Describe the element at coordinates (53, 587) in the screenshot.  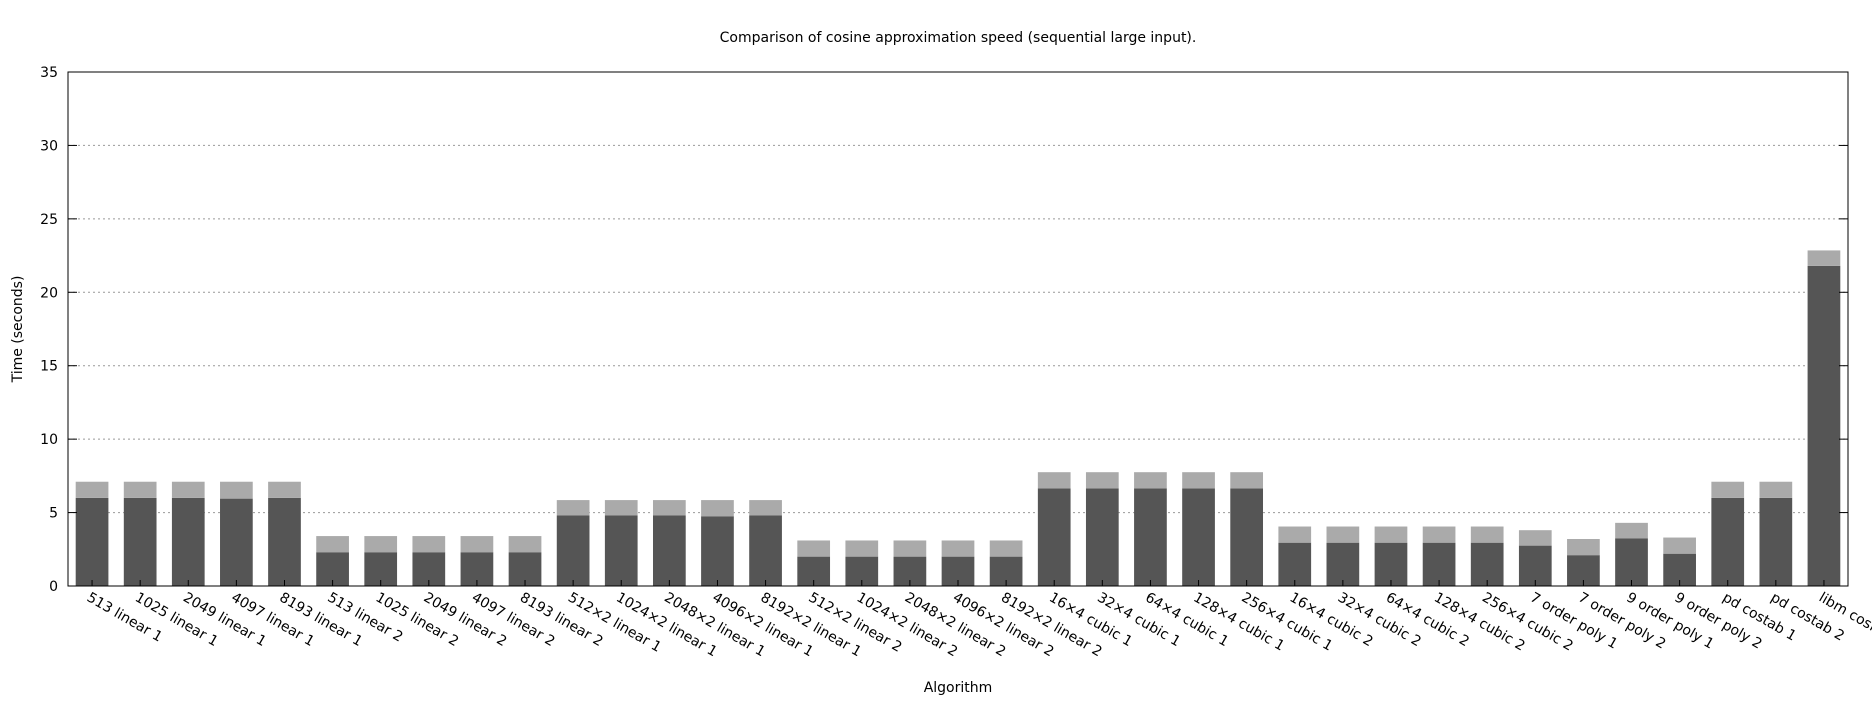
I see `y-tick-label: 0` at that location.